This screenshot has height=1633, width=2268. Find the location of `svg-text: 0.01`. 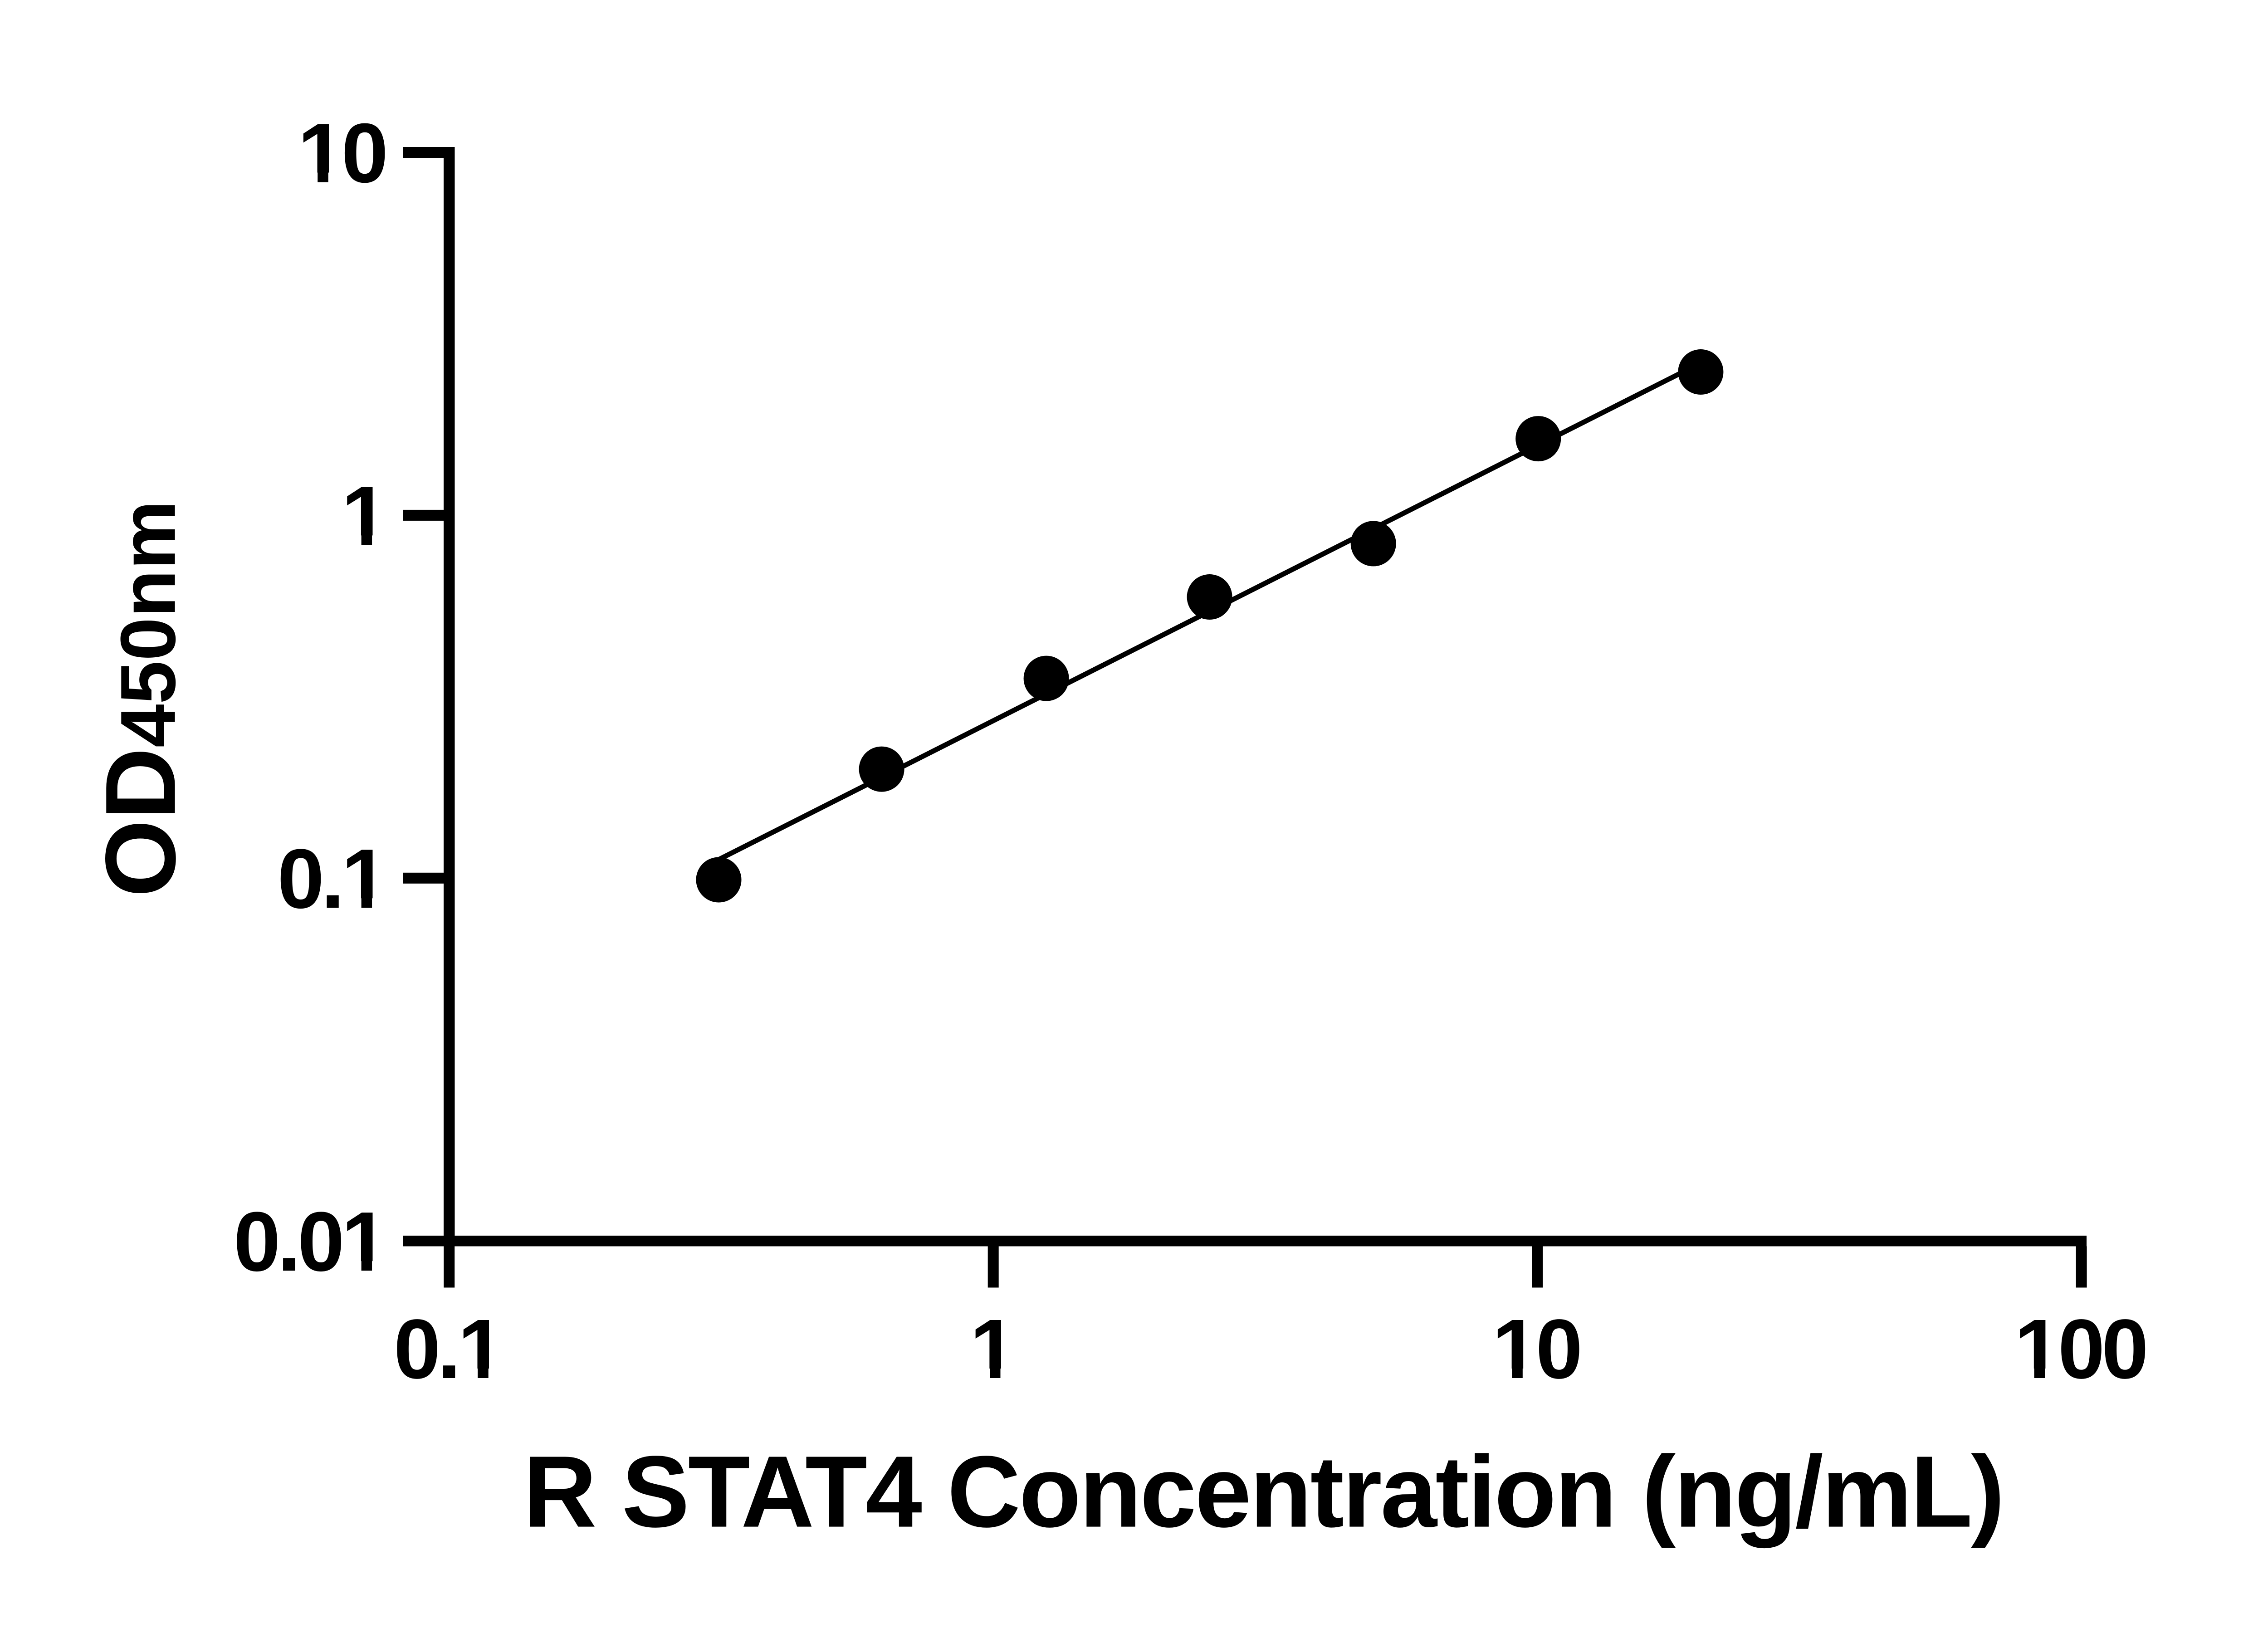

svg-text: 0.01 is located at coordinates (310, 1242).